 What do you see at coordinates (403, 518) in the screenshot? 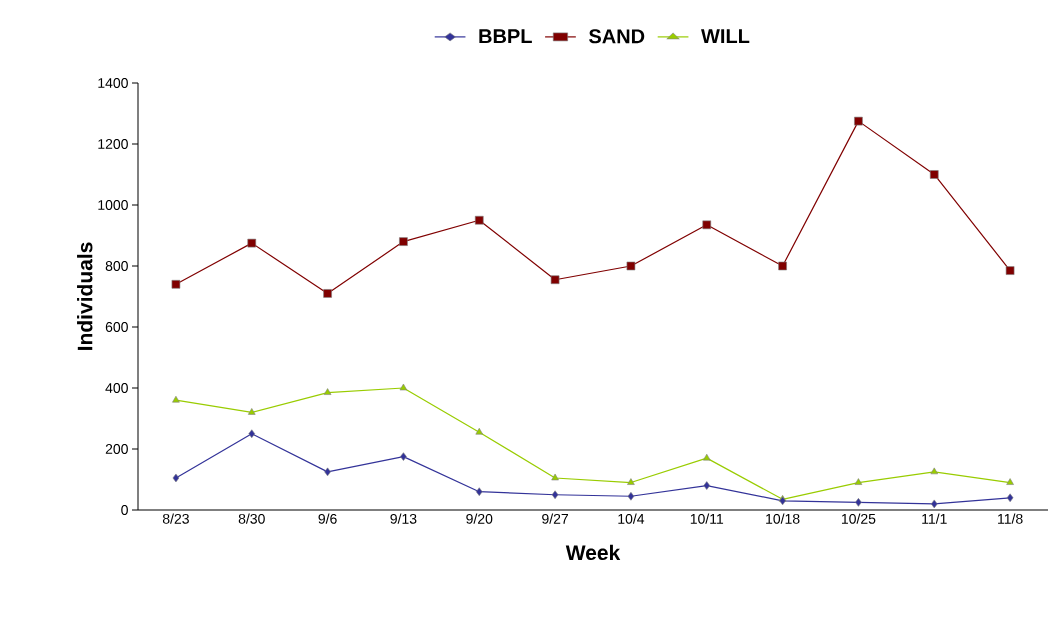
I see `x-tick-label: 9/13` at bounding box center [403, 518].